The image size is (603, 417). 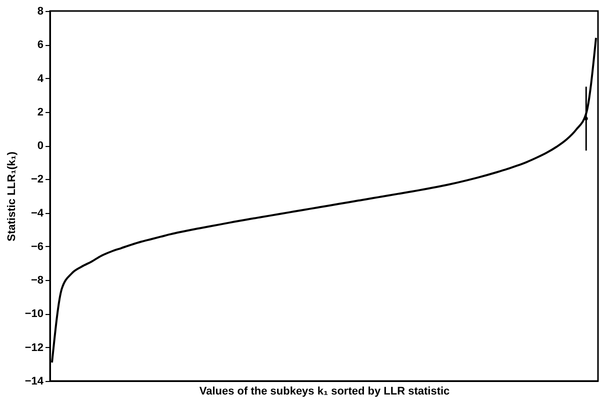 What do you see at coordinates (34, 314) in the screenshot?
I see `y-tick-label: −10` at bounding box center [34, 314].